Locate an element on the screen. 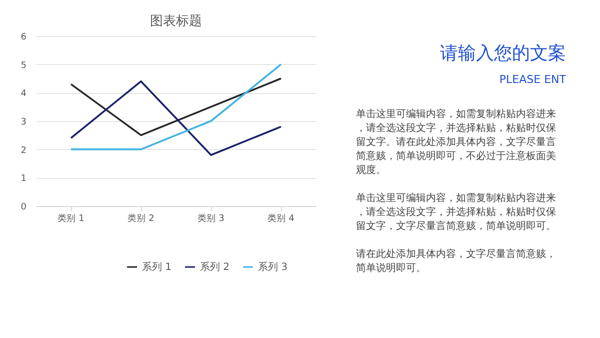 The width and height of the screenshot is (600, 338). y-tick-label: 4 is located at coordinates (23, 94).